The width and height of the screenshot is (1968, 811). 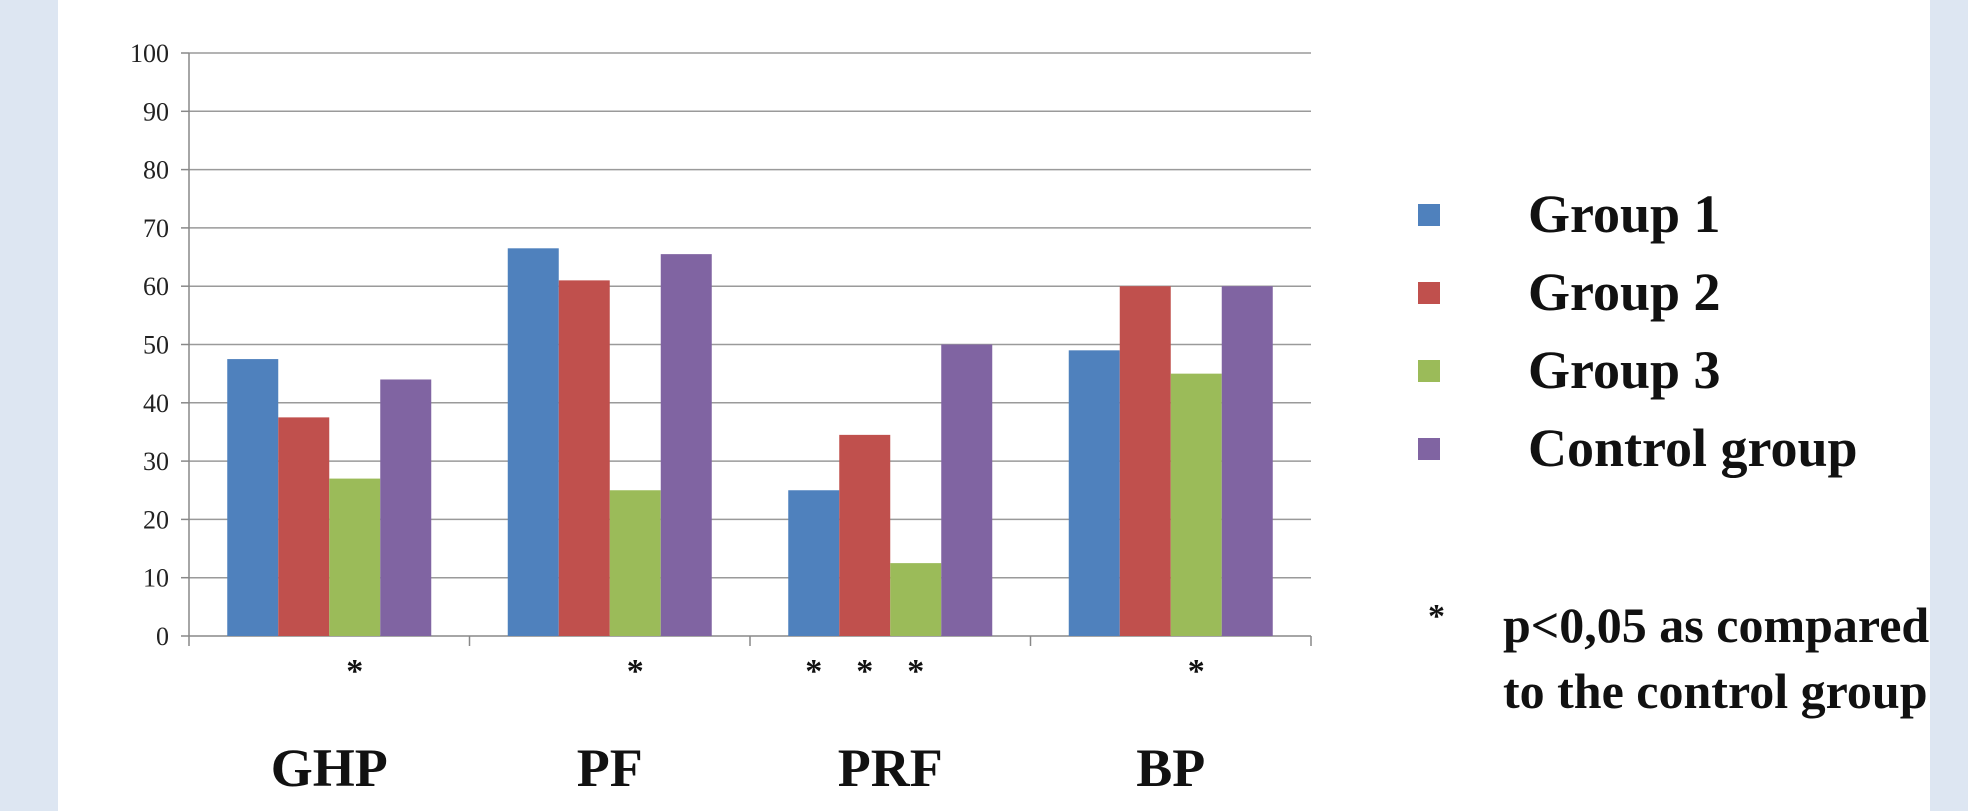 What do you see at coordinates (1693, 448) in the screenshot?
I see `legend-label: Control group` at bounding box center [1693, 448].